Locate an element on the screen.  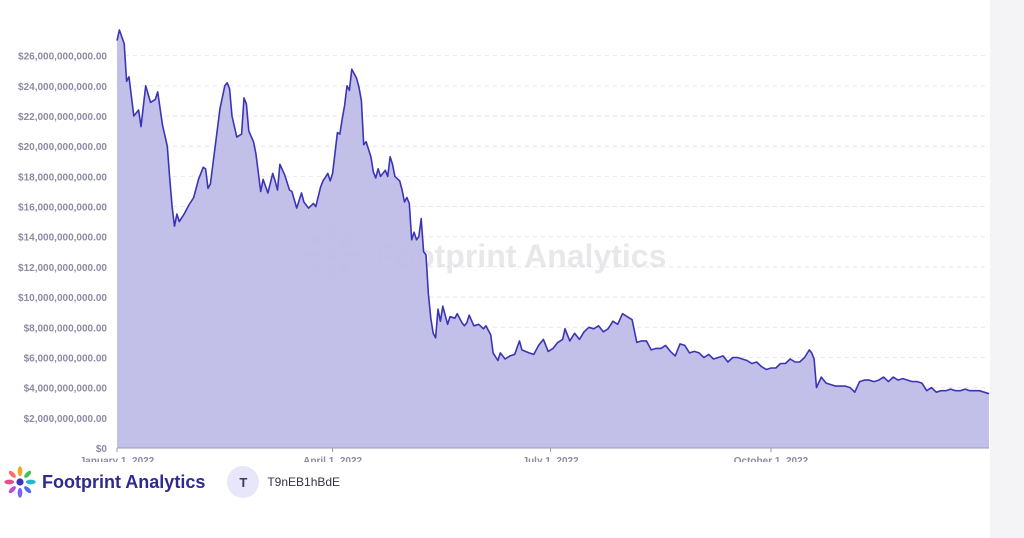
brand-name: Footprint Analytics is located at coordinates (124, 481).